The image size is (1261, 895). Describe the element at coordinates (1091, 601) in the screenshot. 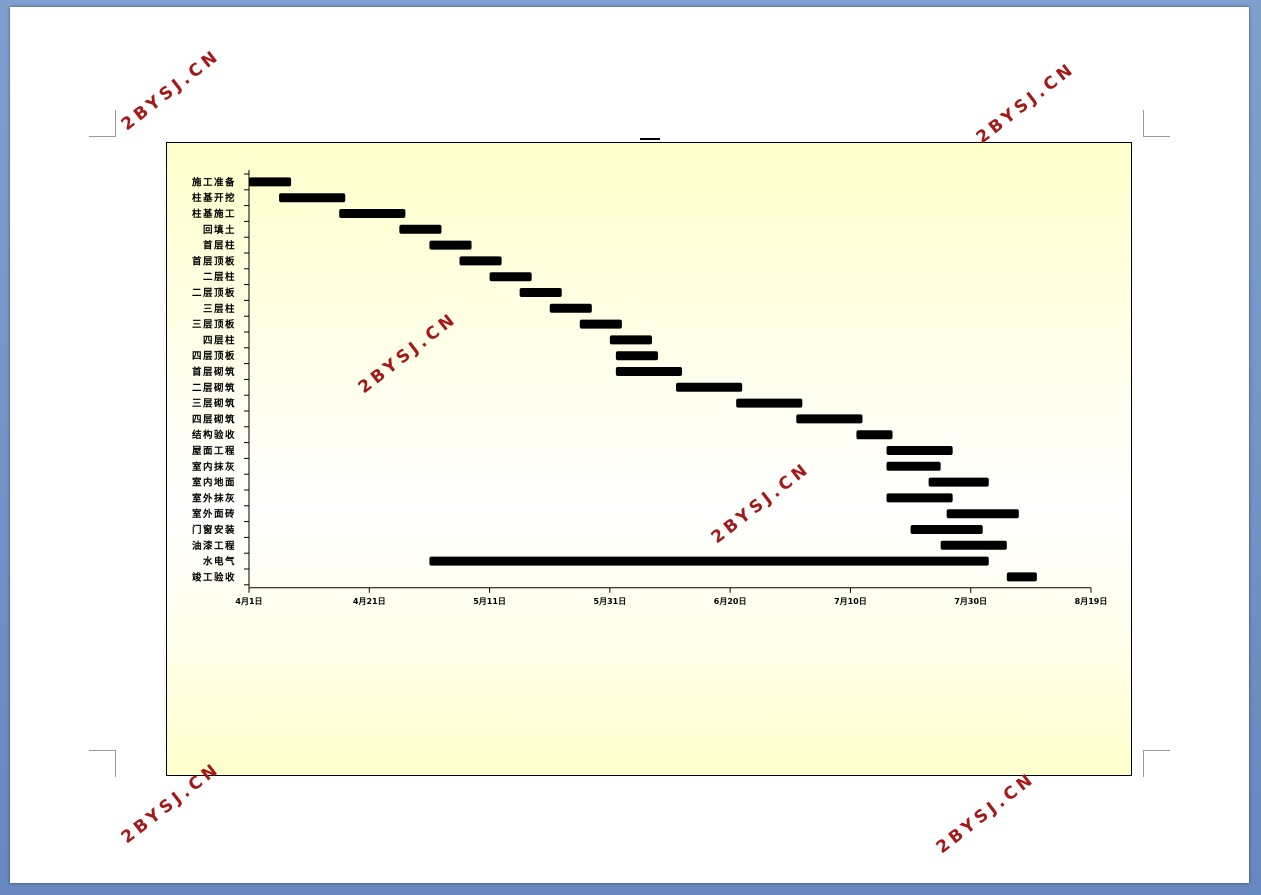

I see `x-tick-label: 8月19日` at that location.